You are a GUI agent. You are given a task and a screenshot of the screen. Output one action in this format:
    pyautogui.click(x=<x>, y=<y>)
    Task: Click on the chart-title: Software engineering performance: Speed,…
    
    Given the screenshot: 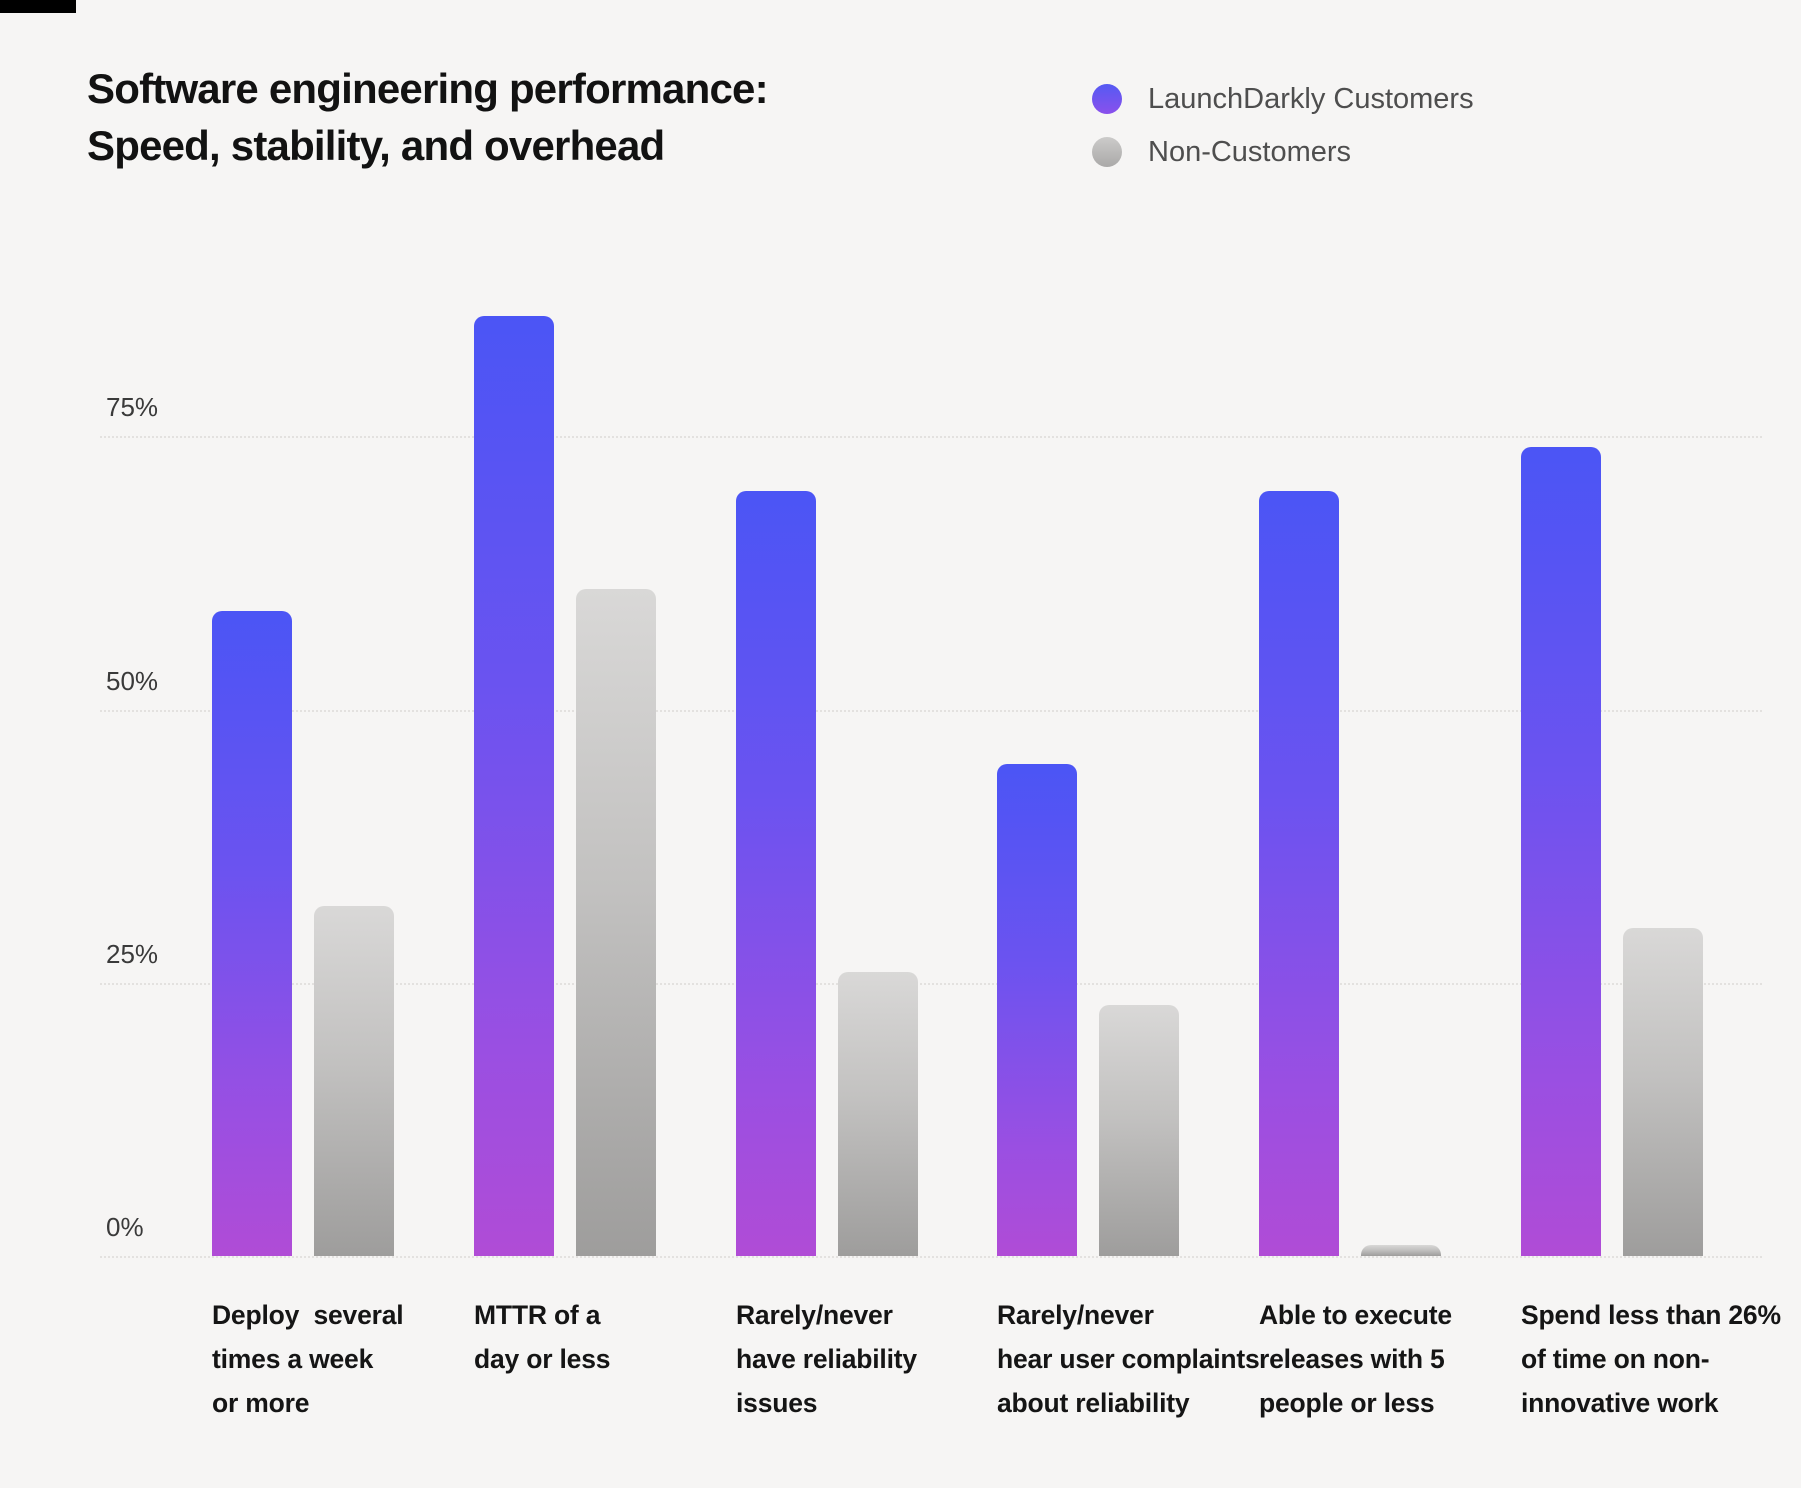 What is the action you would take?
    pyautogui.click(x=428, y=117)
    